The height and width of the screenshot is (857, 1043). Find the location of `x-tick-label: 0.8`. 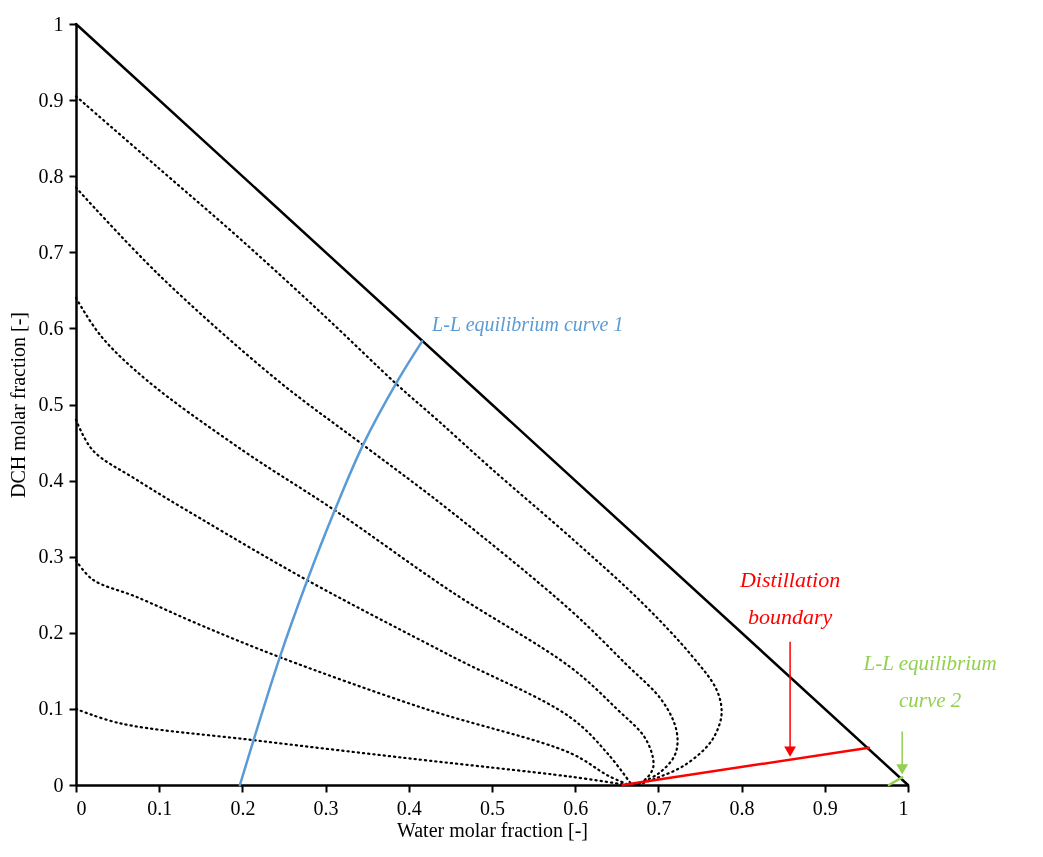

x-tick-label: 0.8 is located at coordinates (742, 807).